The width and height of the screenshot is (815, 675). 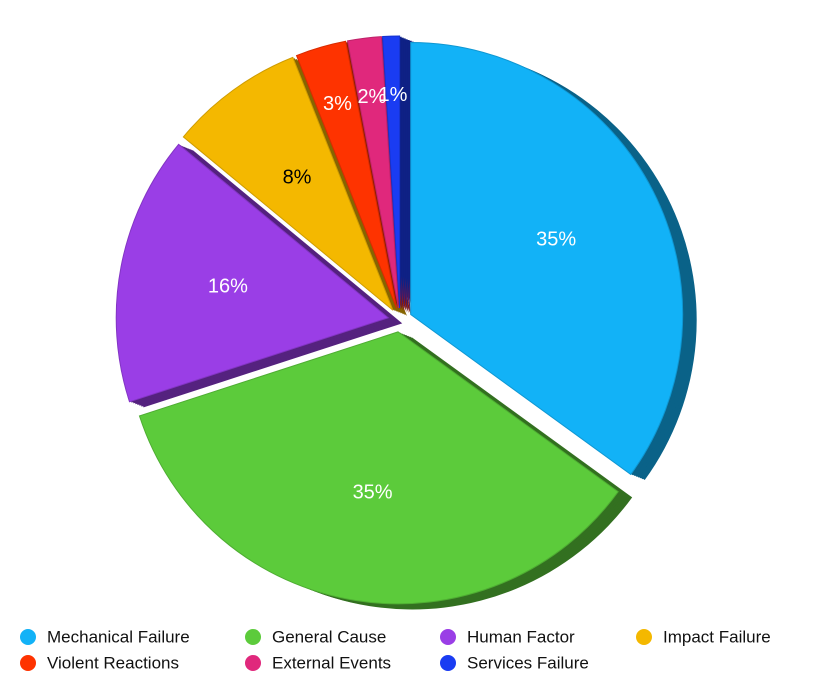 I want to click on legend-label: Services Failure, so click(x=528, y=662).